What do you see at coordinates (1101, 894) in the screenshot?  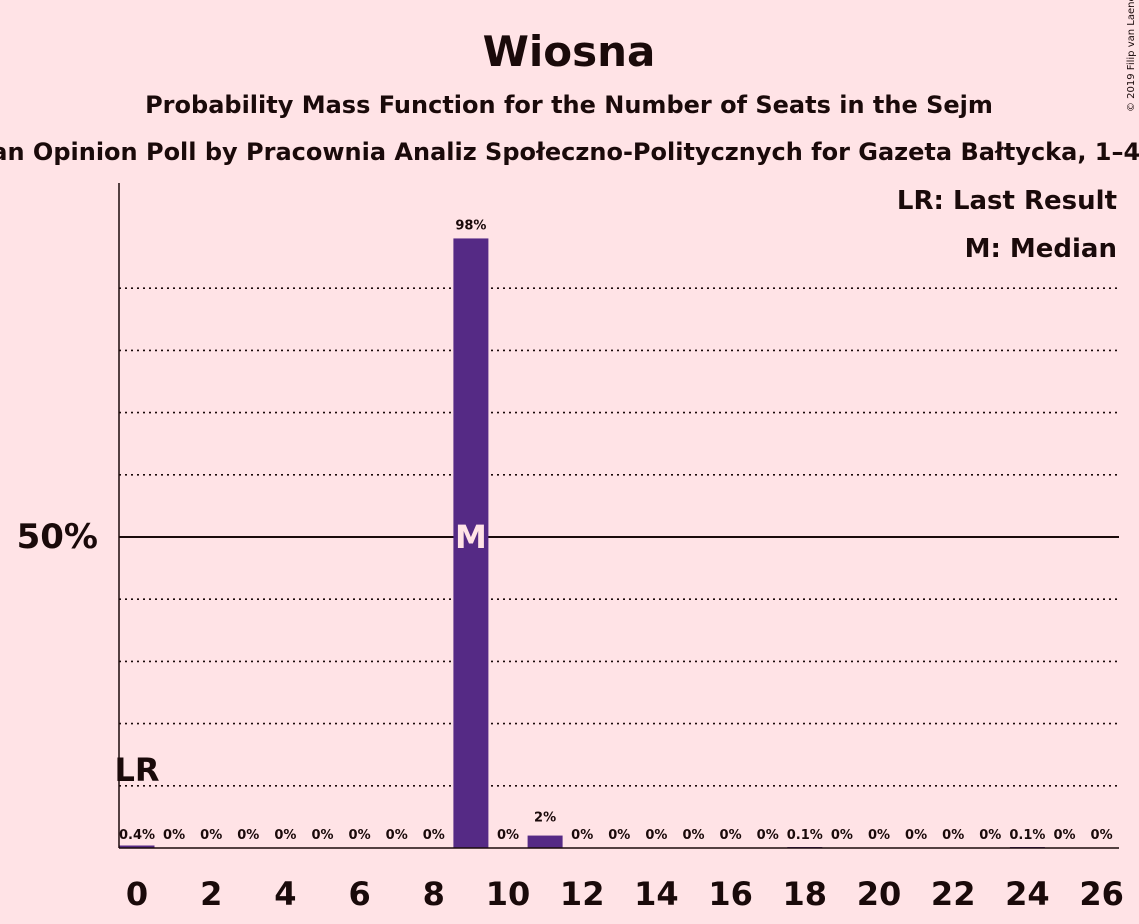 I see `x-tick-label: 26` at bounding box center [1101, 894].